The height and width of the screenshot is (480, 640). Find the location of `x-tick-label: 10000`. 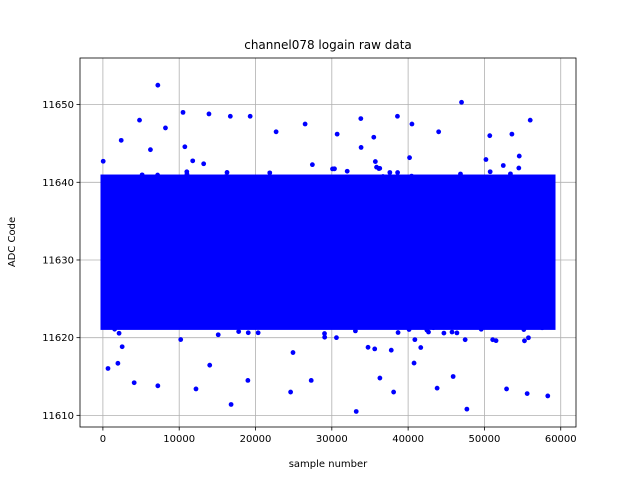

x-tick-label: 10000 is located at coordinates (179, 439).